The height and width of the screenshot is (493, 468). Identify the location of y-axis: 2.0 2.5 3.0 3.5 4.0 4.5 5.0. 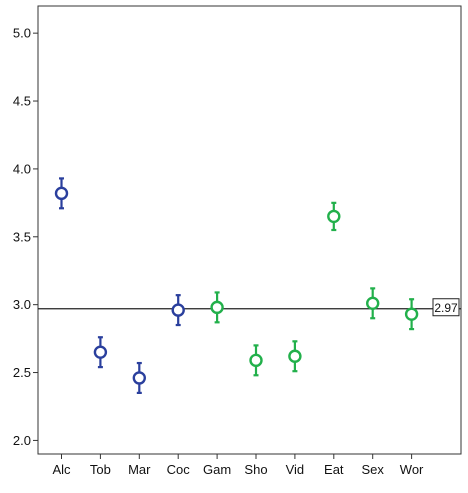
(25, 237).